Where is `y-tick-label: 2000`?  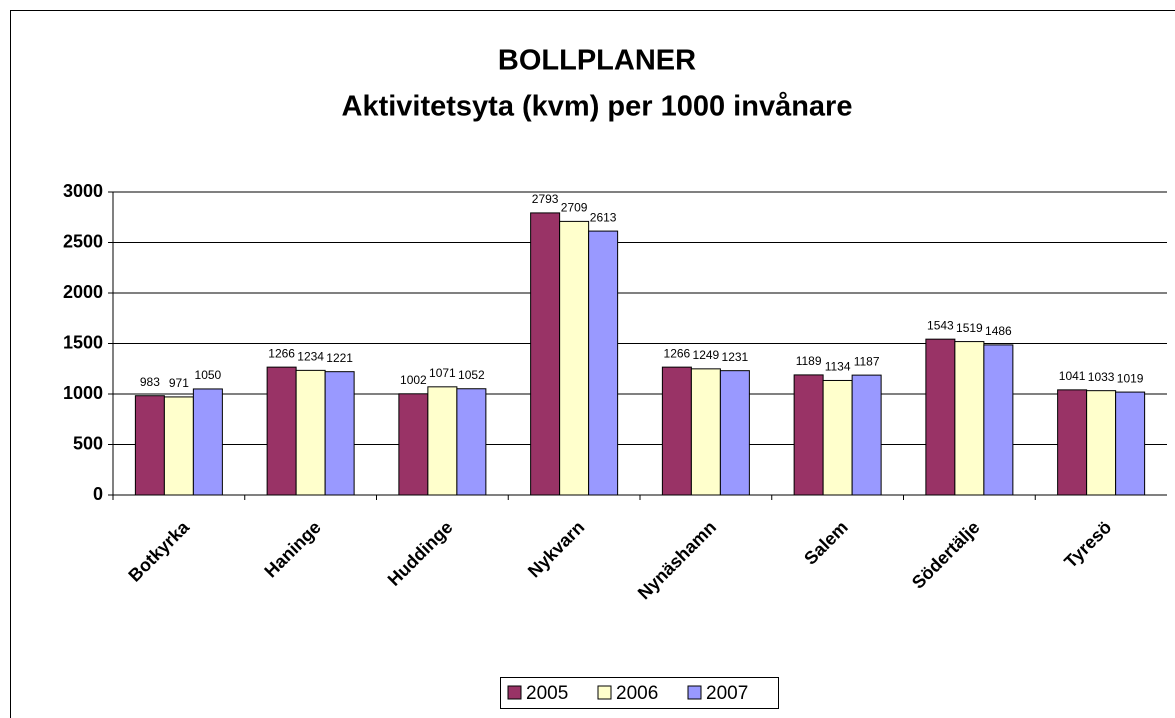
y-tick-label: 2000 is located at coordinates (83, 292).